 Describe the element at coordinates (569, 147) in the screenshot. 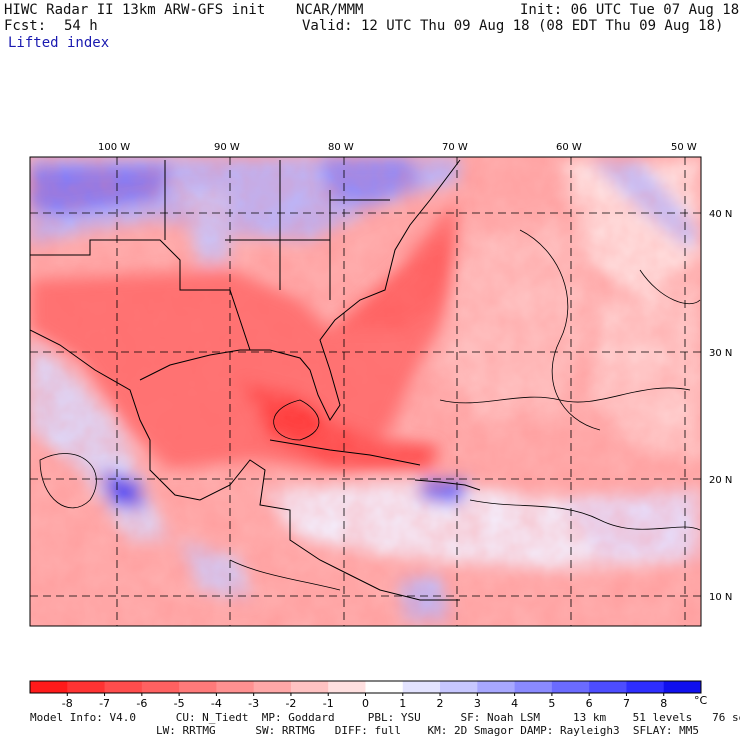

I see `lon-label: 60 W` at that location.